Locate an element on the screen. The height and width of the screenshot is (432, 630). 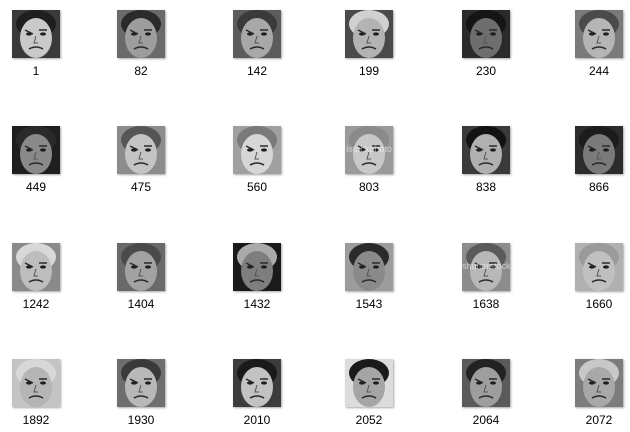
file-item: 1660 is located at coordinates (594, 279).